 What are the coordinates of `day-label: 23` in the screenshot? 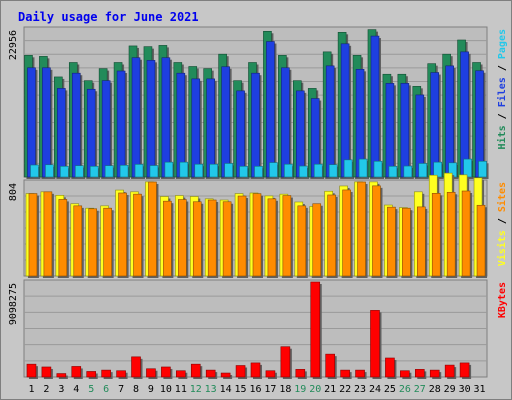 It's located at (360, 389).